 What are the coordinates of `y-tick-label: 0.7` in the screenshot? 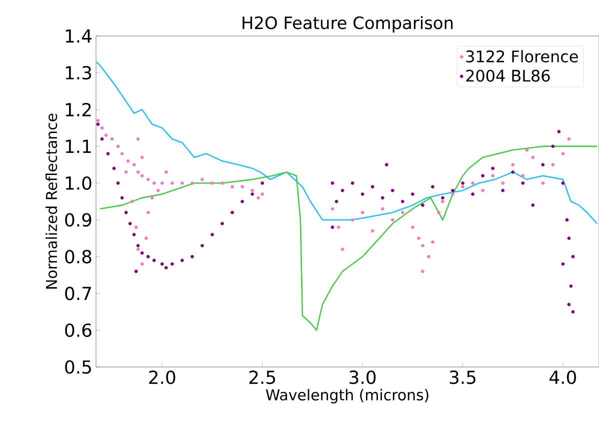 It's located at (78, 293).